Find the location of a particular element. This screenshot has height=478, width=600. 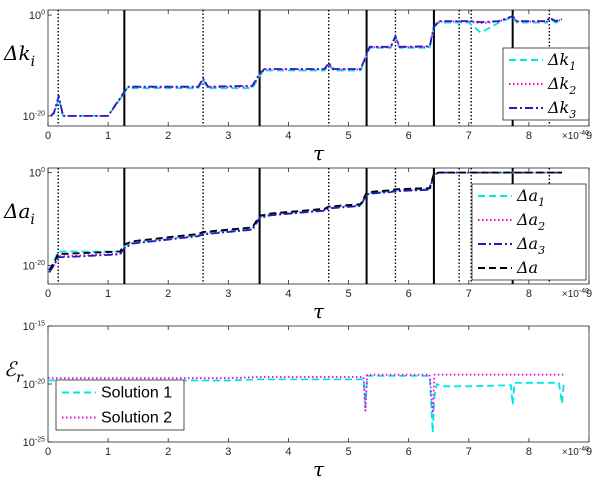

legend: Solution 1 Solution 2 is located at coordinates (120, 405).